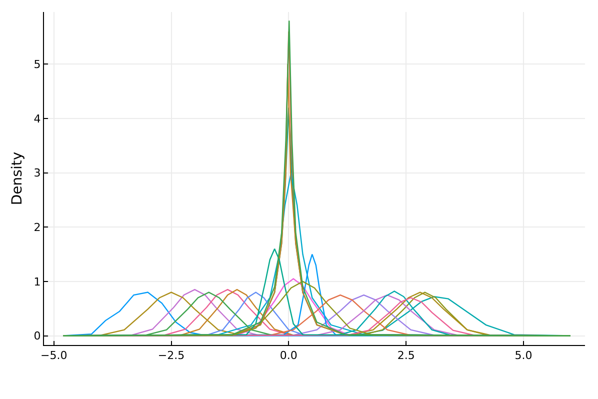 The width and height of the screenshot is (598, 399). Describe the element at coordinates (37, 173) in the screenshot. I see `y-tick-label: 3` at that location.